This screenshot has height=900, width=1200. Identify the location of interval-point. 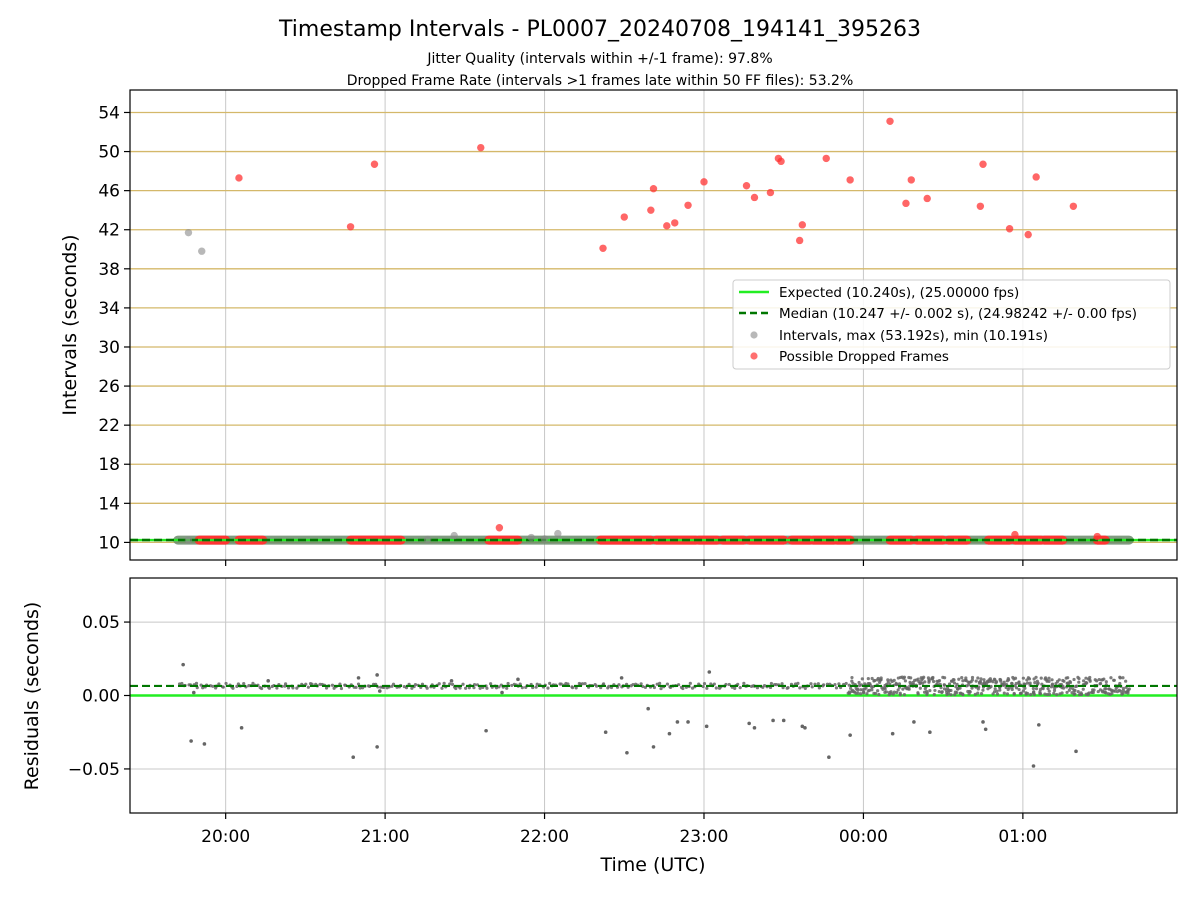
(454, 535).